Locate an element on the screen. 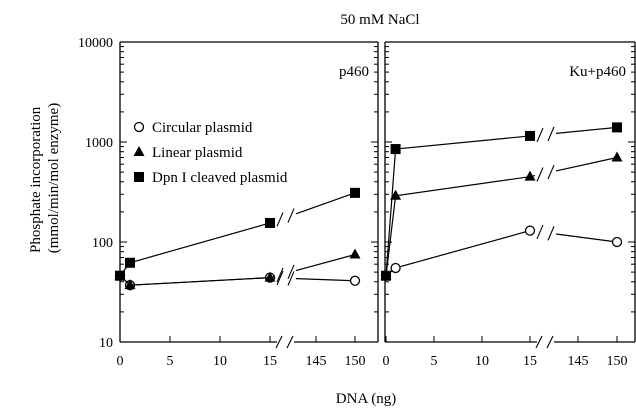  x-axis-label: DNA (ng) is located at coordinates (366, 399).